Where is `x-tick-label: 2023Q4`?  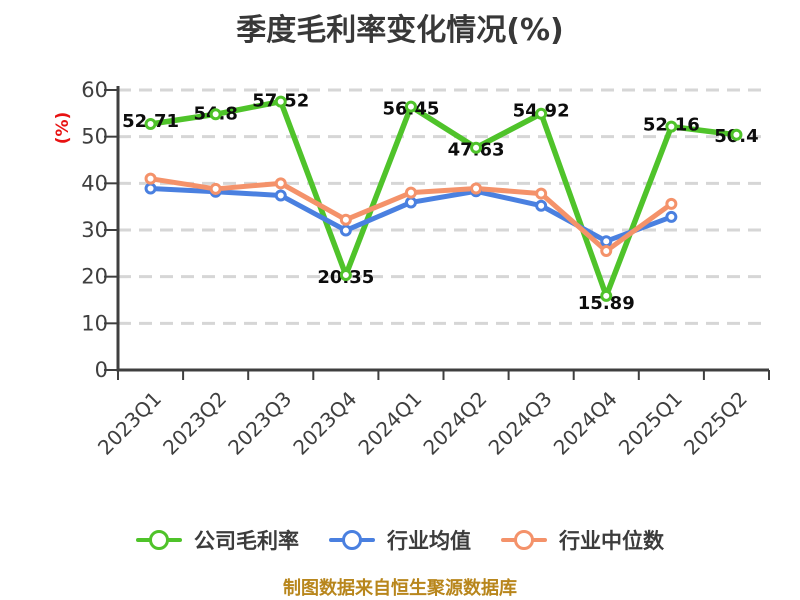
x-tick-label: 2023Q4 is located at coordinates (324, 423).